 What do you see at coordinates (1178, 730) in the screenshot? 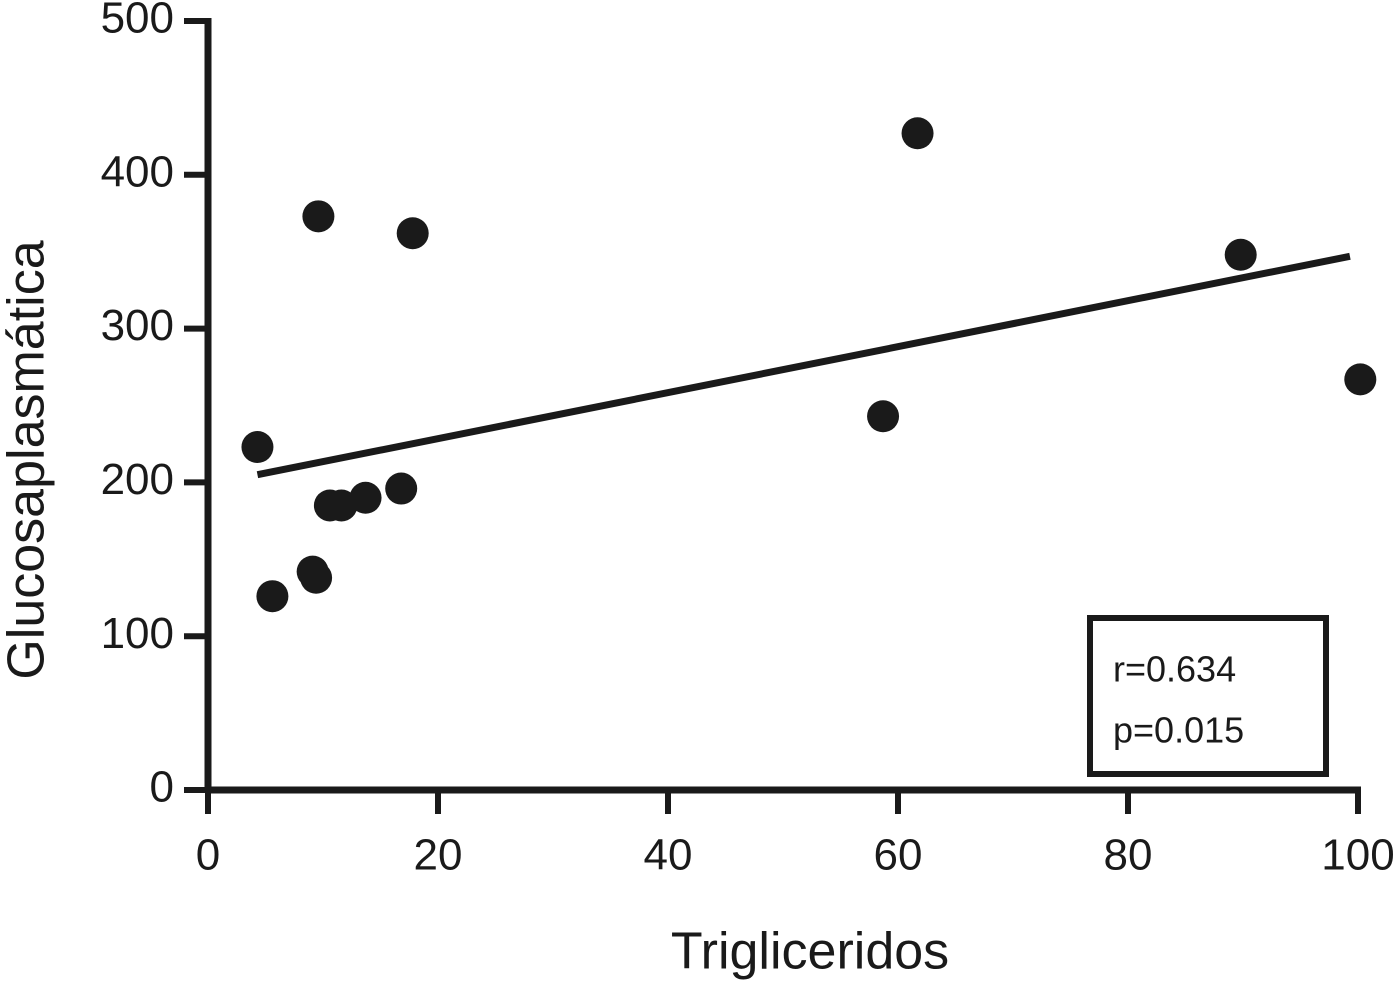
I see `stat-p: p=0.015` at bounding box center [1178, 730].